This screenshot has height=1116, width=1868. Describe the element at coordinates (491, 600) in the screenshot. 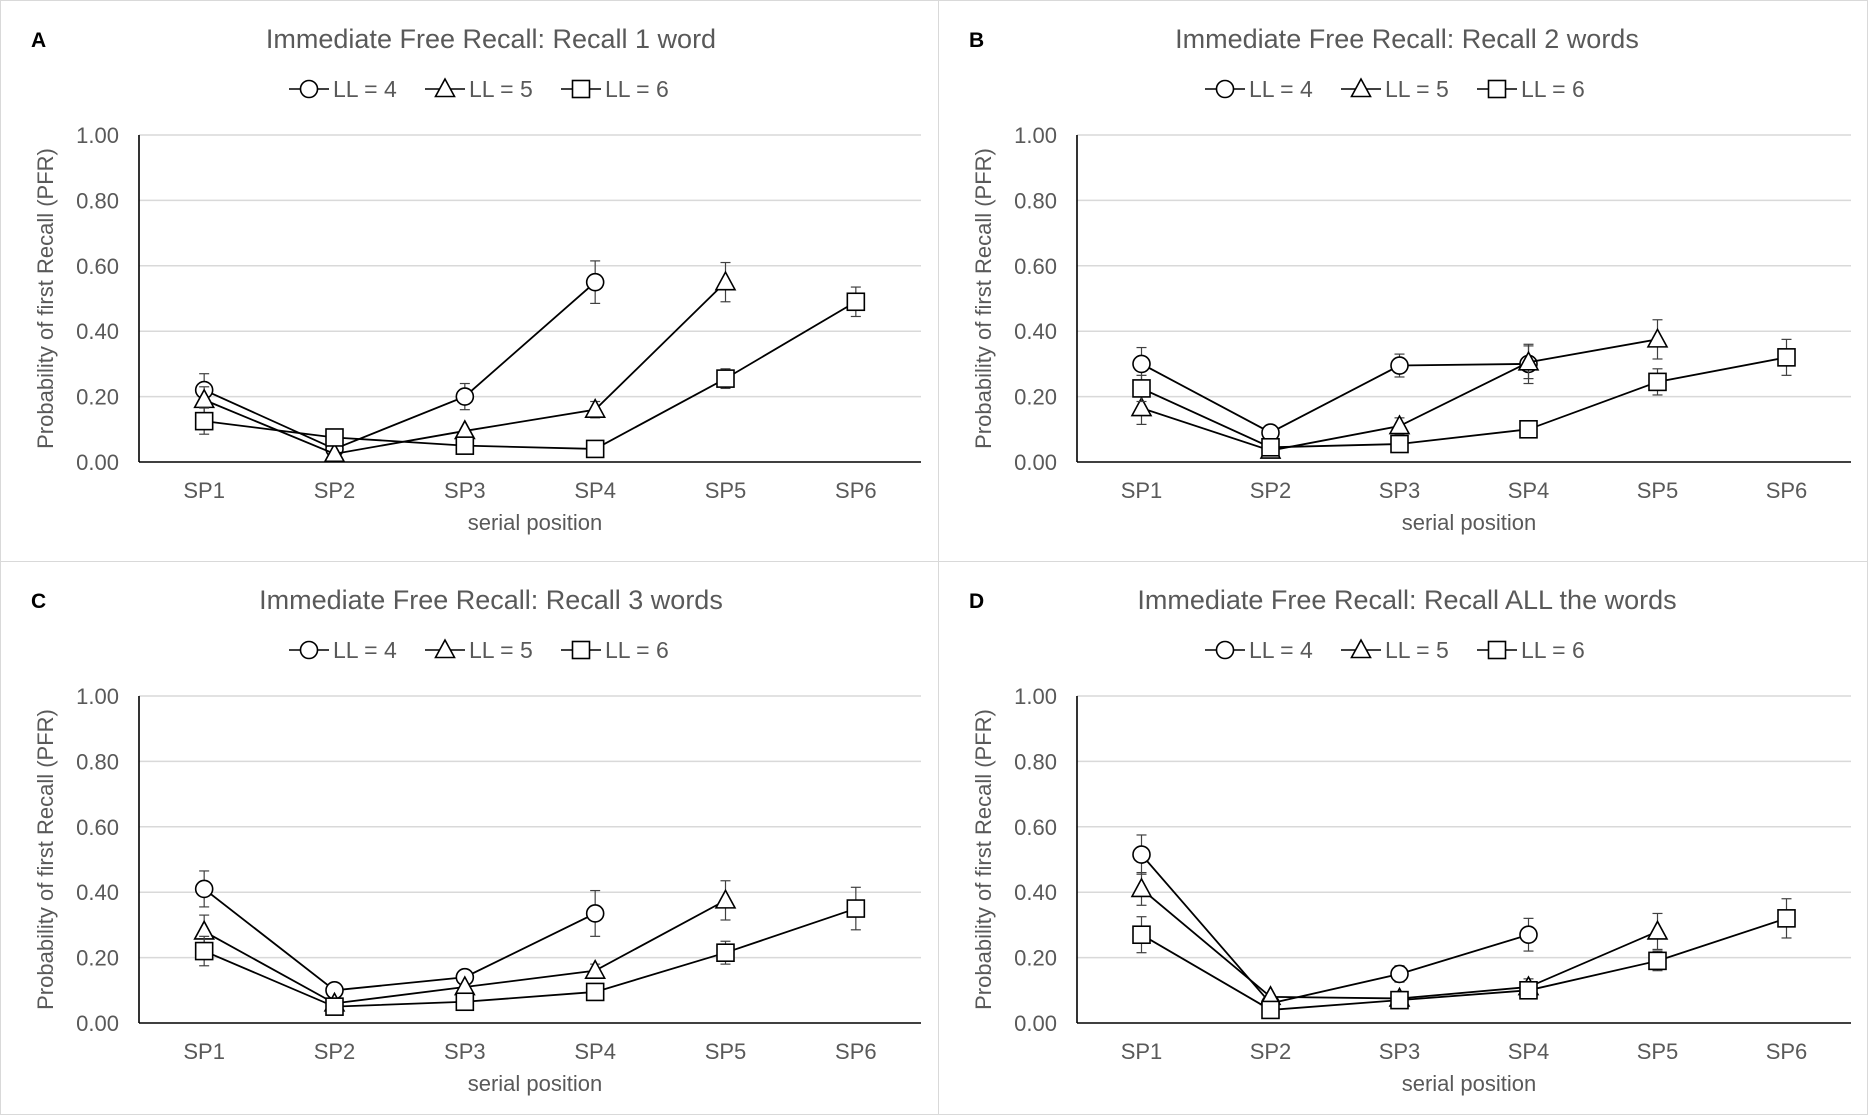

I see `chart-title: Immediate Free Recall: Recall 3 words` at that location.